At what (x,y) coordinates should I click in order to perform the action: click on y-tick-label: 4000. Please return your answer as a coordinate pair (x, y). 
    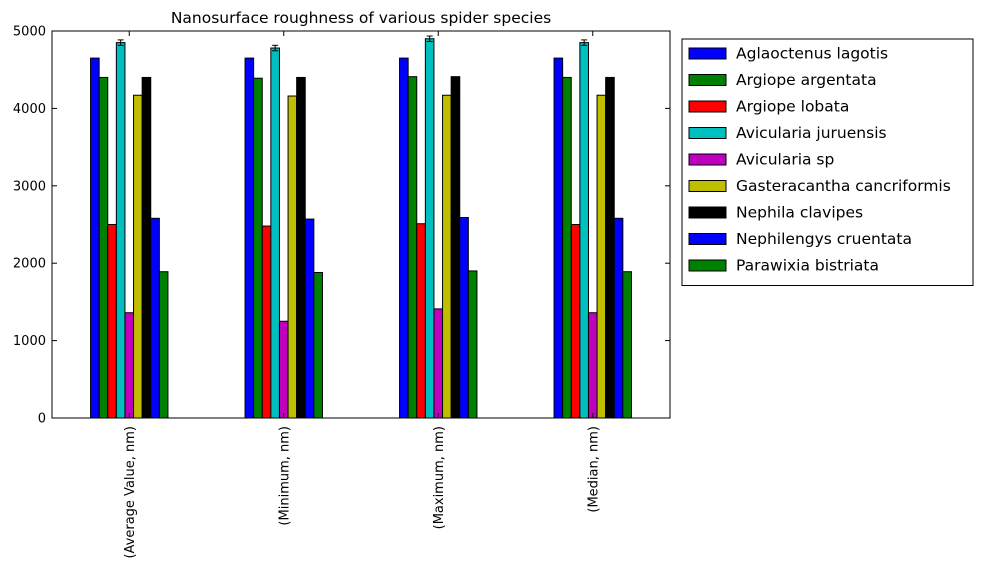
    Looking at the image, I should click on (29, 109).